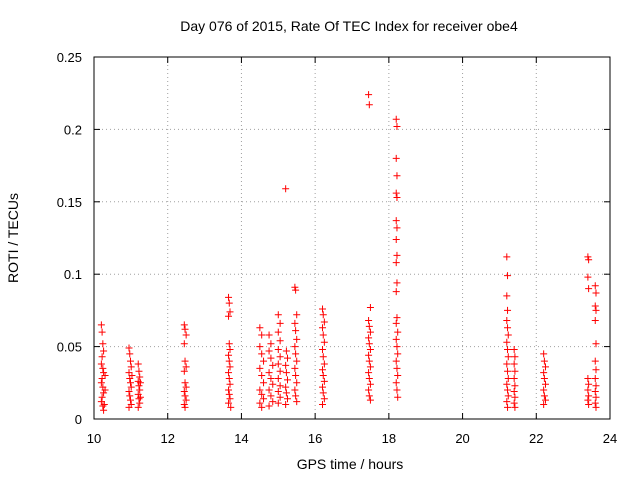 This screenshot has height=480, width=640. I want to click on y-tick-label: 0, so click(78, 419).